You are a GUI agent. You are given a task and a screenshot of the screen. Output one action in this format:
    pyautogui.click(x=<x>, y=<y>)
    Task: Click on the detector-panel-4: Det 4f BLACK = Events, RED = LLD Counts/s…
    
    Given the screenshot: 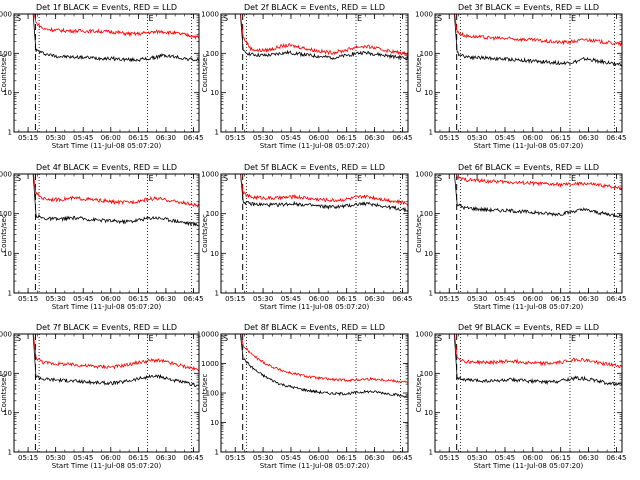 What is the action you would take?
    pyautogui.click(x=102, y=237)
    